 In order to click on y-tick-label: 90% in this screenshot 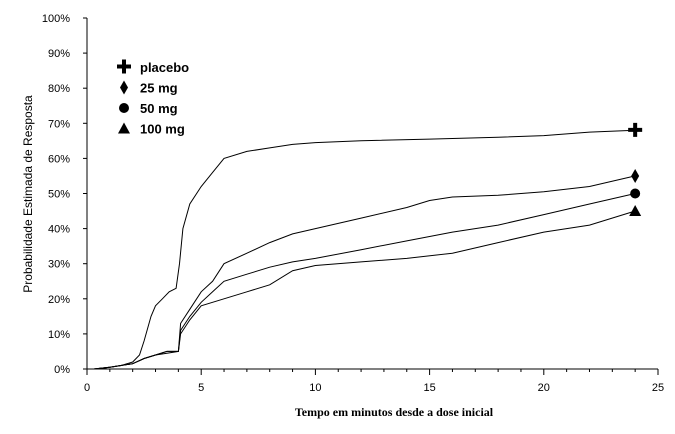, I will do `click(59, 54)`.